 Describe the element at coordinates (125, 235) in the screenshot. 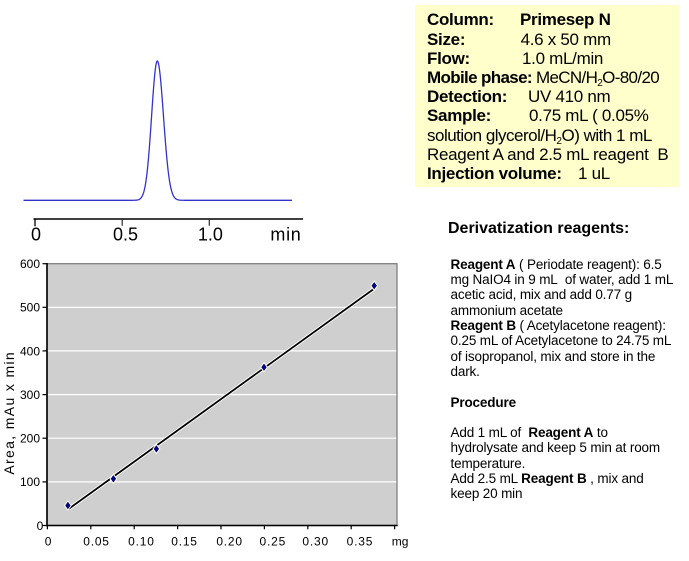

I see `svg-text: 0.5` at that location.